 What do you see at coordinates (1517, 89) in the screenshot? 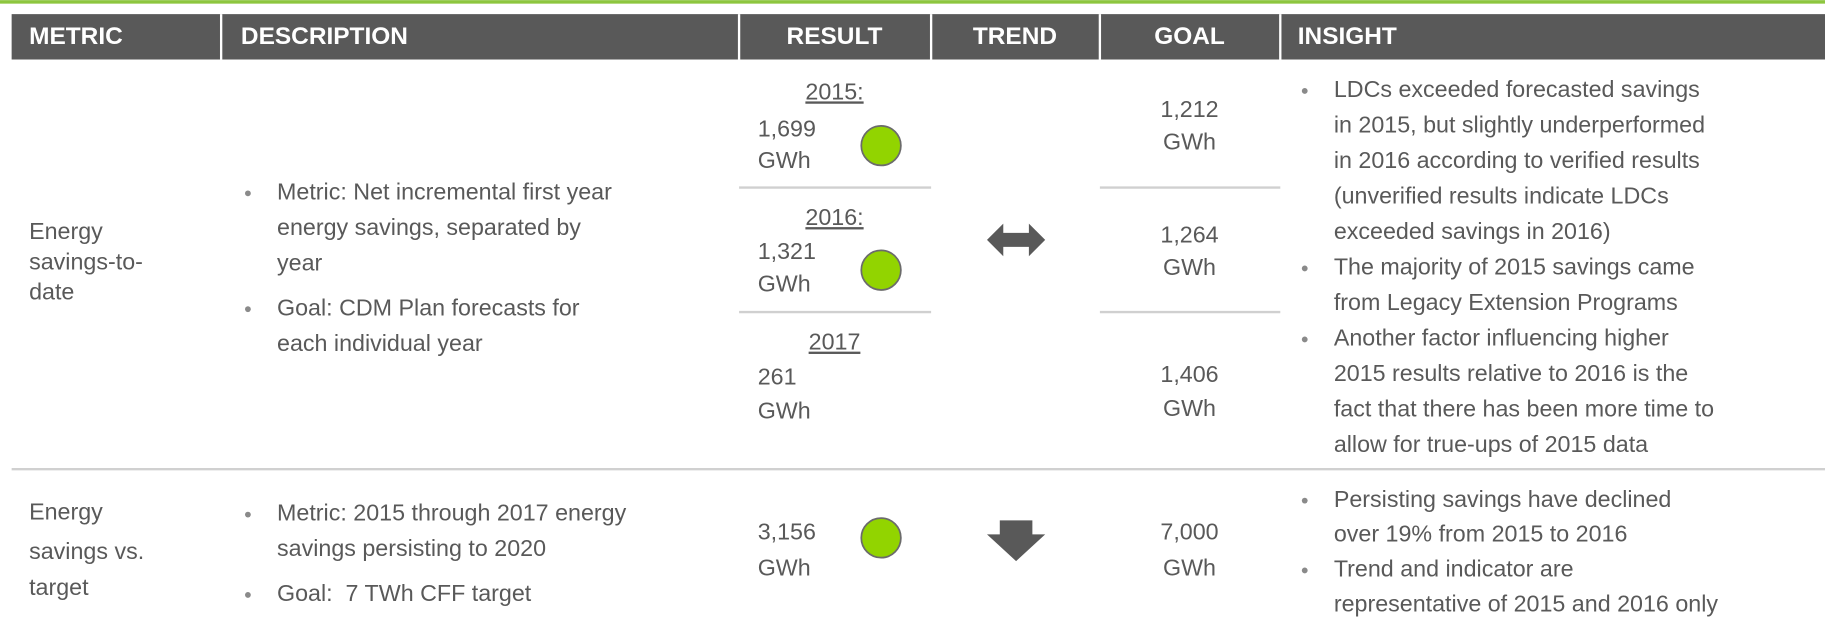
I see `insight-line: LDCs exceeded forecasted savings` at bounding box center [1517, 89].